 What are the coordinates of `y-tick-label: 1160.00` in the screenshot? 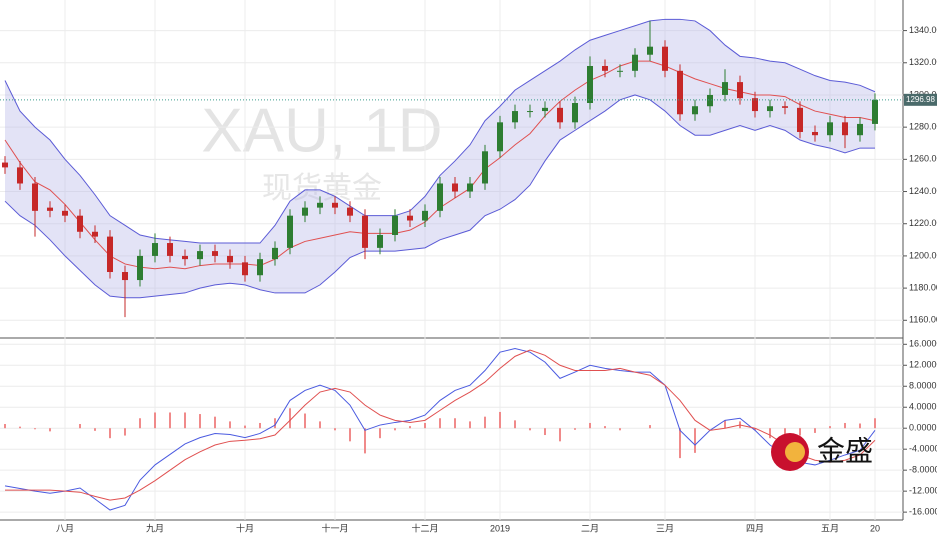 It's located at (923, 320).